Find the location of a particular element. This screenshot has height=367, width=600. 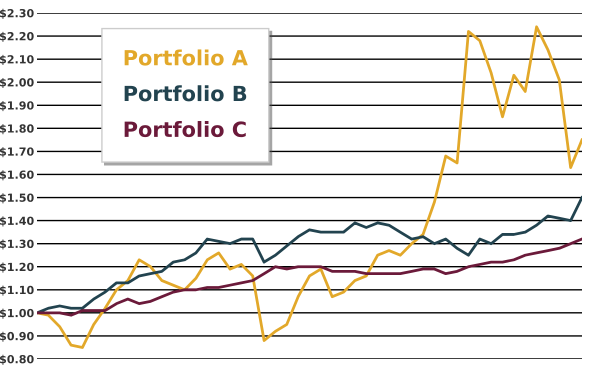

y-tick-label: $1.00 is located at coordinates (17, 313).